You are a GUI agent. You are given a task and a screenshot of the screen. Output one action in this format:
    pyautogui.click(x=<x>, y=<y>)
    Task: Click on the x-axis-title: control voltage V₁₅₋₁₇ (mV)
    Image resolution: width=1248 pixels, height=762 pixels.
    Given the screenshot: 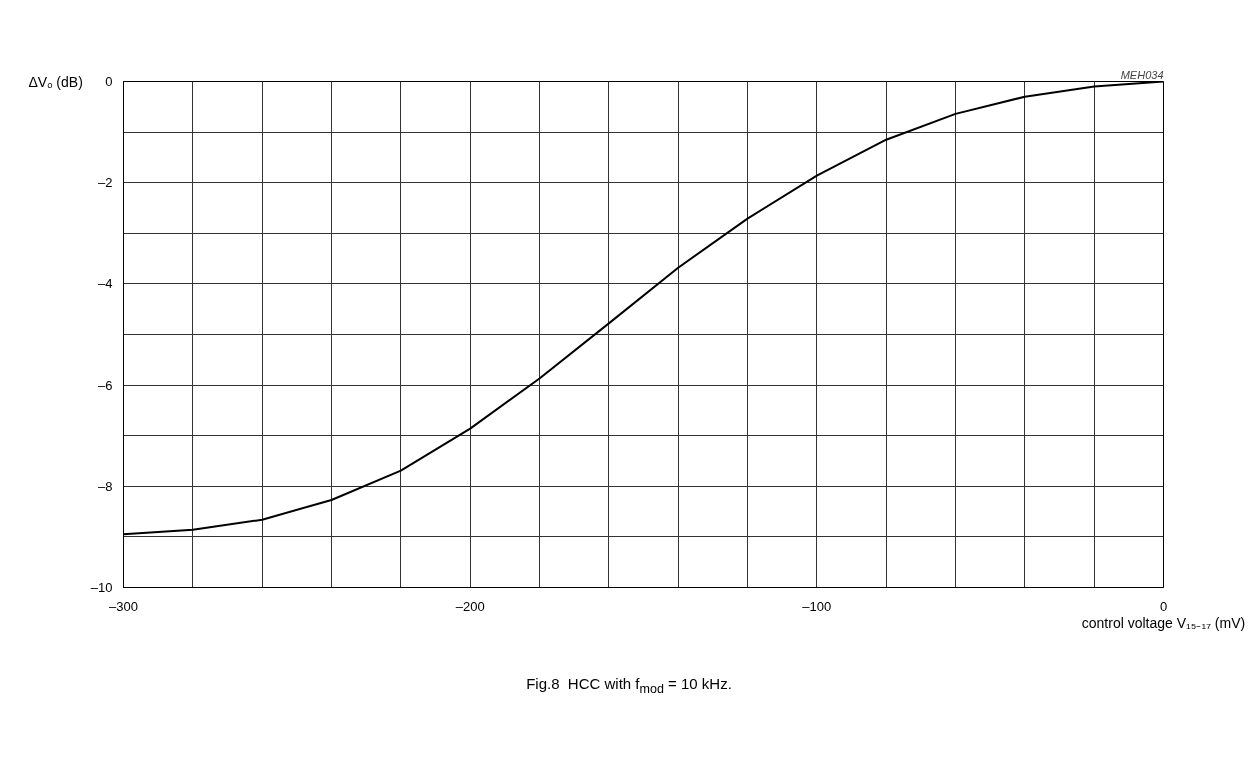 What is the action you would take?
    pyautogui.click(x=1163, y=622)
    